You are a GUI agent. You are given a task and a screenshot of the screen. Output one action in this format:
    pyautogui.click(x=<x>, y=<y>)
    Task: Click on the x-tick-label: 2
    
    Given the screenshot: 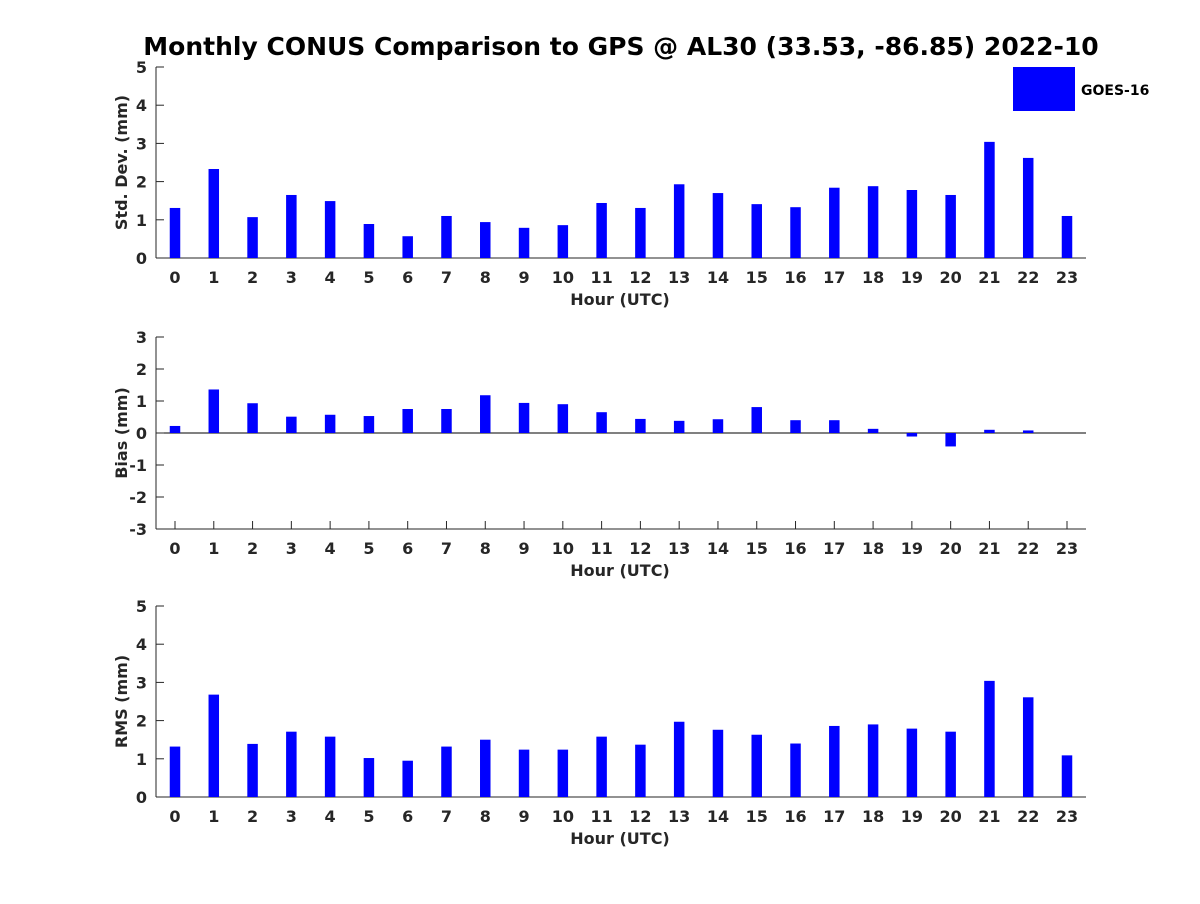 What is the action you would take?
    pyautogui.click(x=252, y=816)
    